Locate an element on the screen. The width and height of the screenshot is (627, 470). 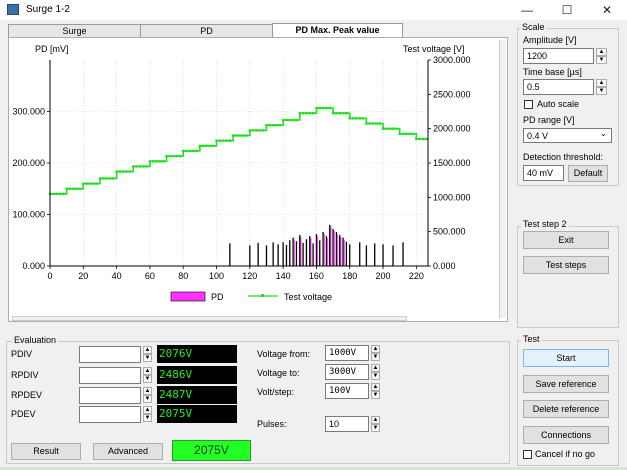
pdev-up-icon: ▲ is located at coordinates (147, 410).